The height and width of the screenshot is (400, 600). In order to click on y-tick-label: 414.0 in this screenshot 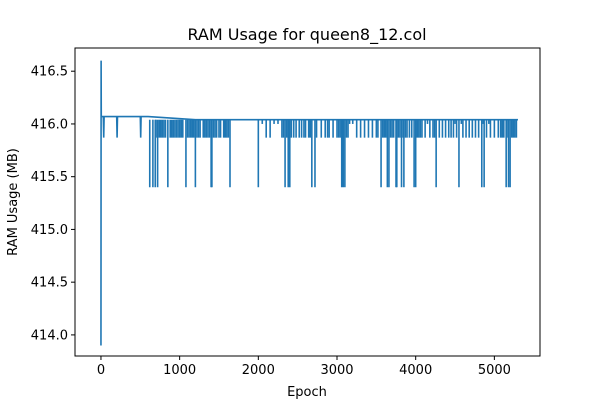, I will do `click(49, 335)`.